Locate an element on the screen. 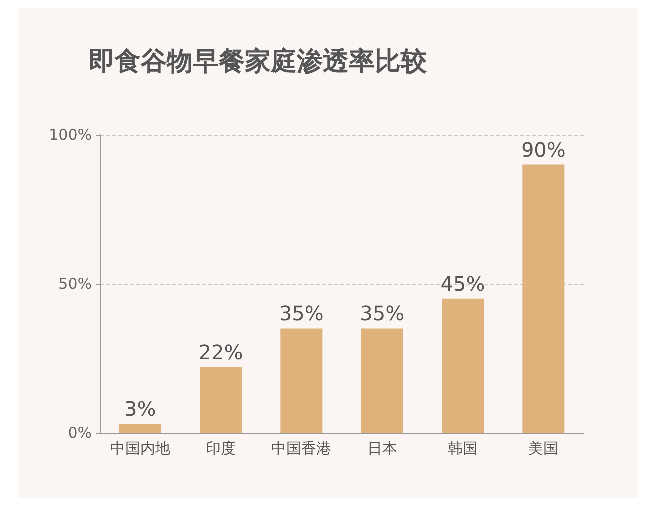  chart-title: 即食谷物早餐家庭渗透率比较 is located at coordinates (258, 62).